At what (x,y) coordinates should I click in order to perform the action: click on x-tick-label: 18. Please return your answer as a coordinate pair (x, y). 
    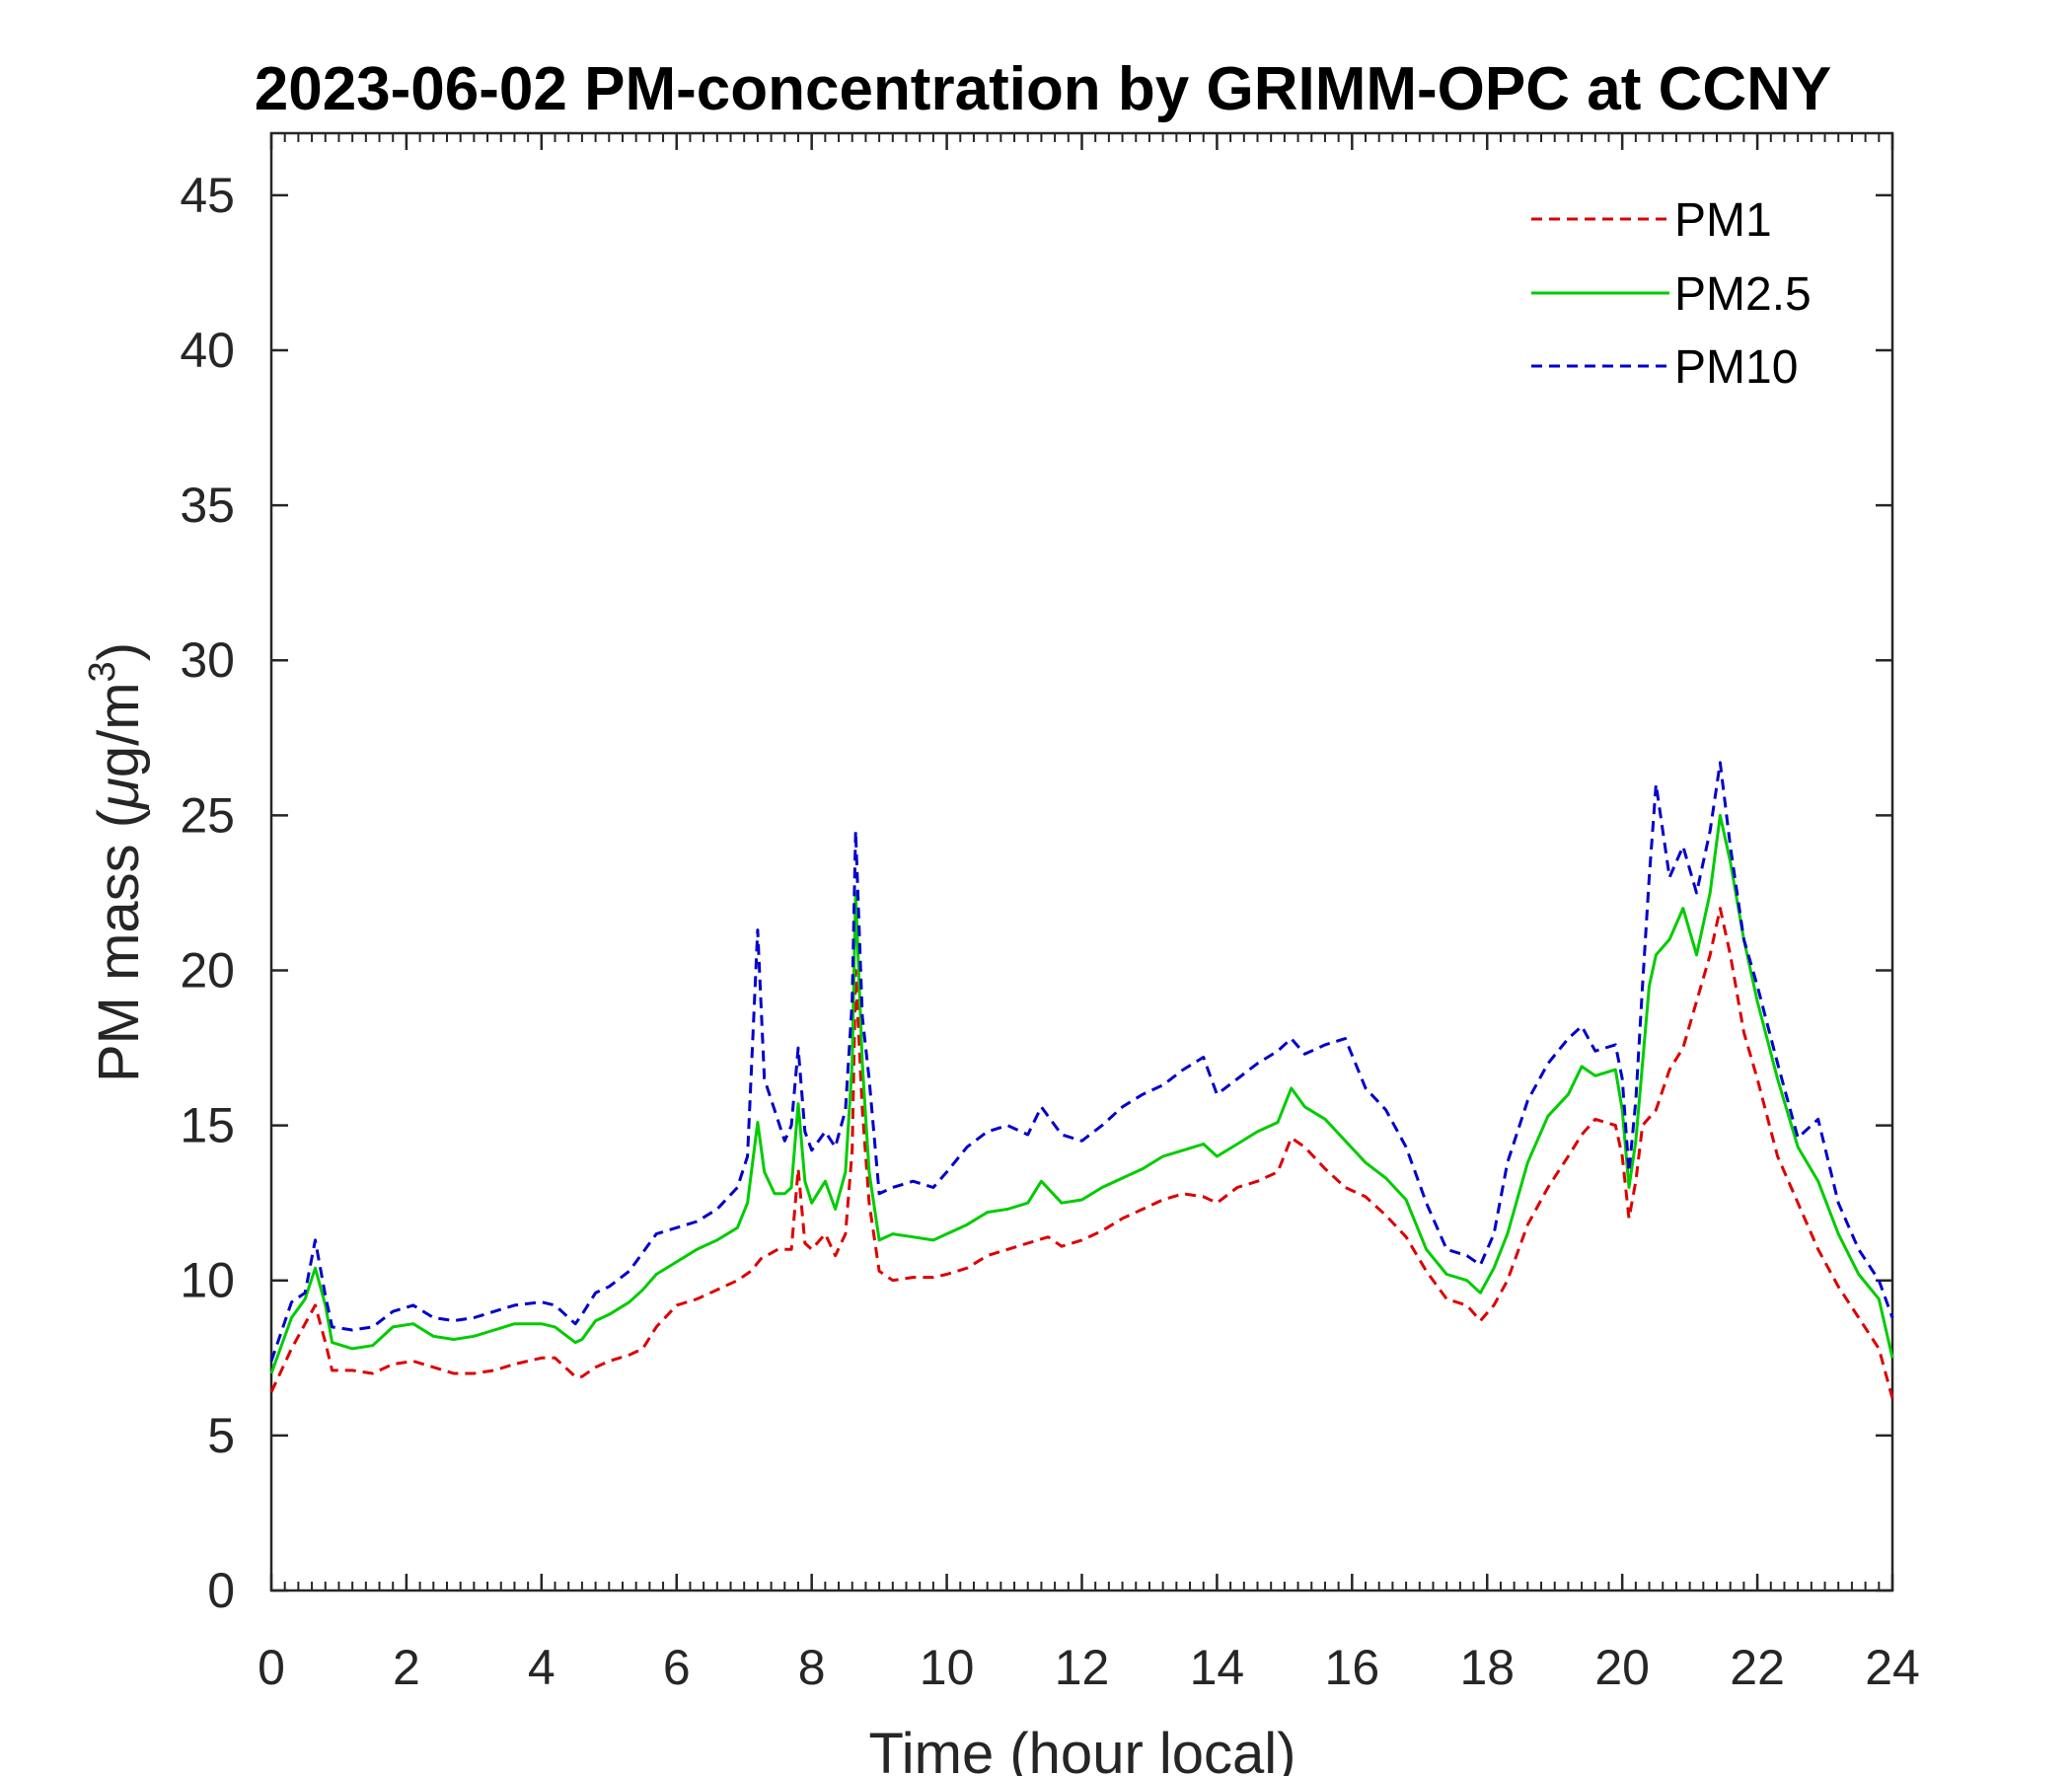
    Looking at the image, I should click on (1487, 1668).